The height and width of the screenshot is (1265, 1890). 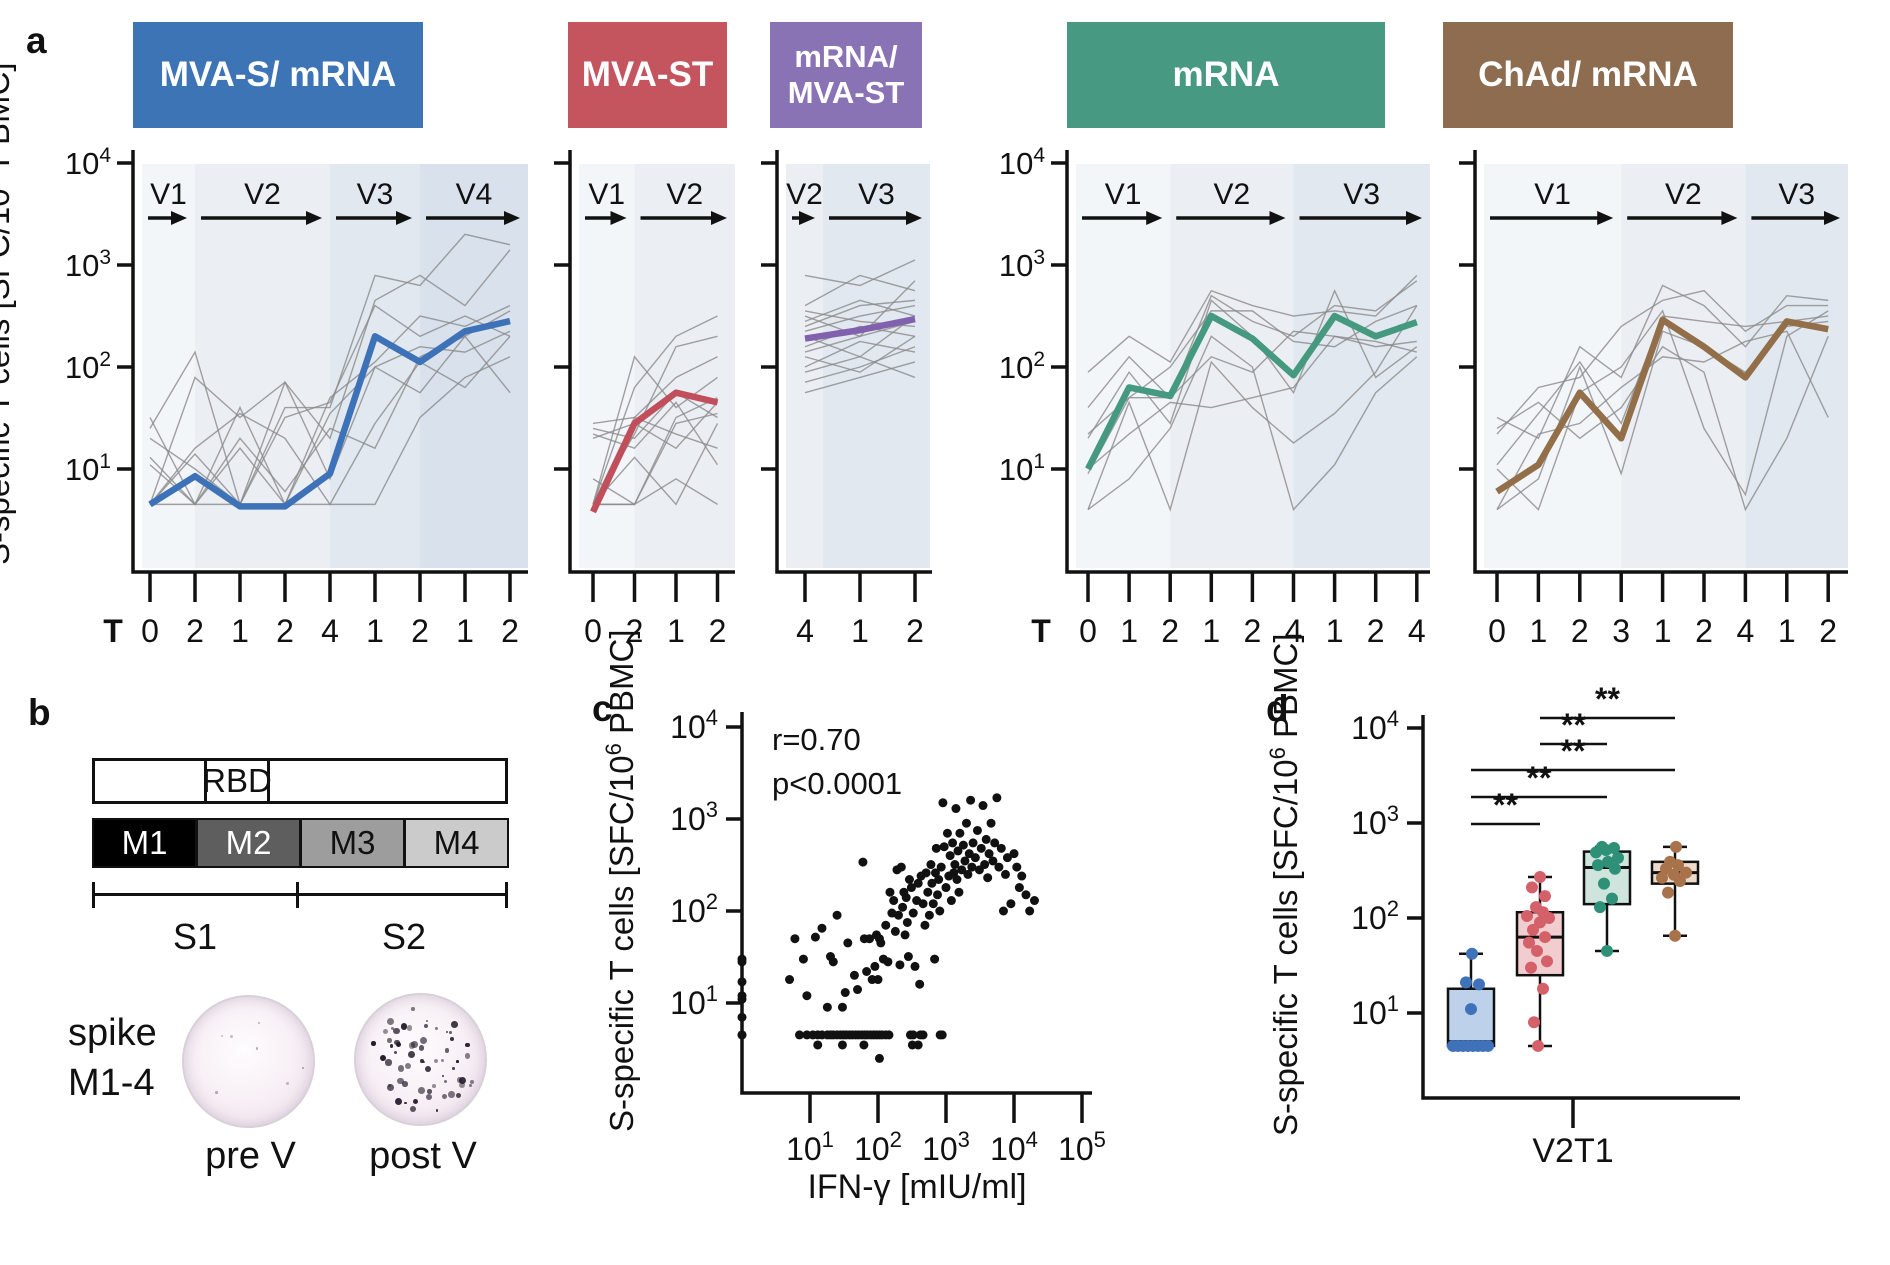 What do you see at coordinates (237, 781) in the screenshot?
I see `rbd-segment: RBD` at bounding box center [237, 781].